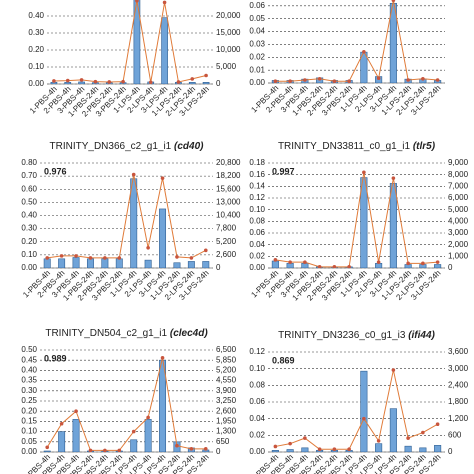 The height and width of the screenshot is (474, 474). Describe the element at coordinates (257, 185) in the screenshot. I see `y-tick-label: 0.14` at that location.